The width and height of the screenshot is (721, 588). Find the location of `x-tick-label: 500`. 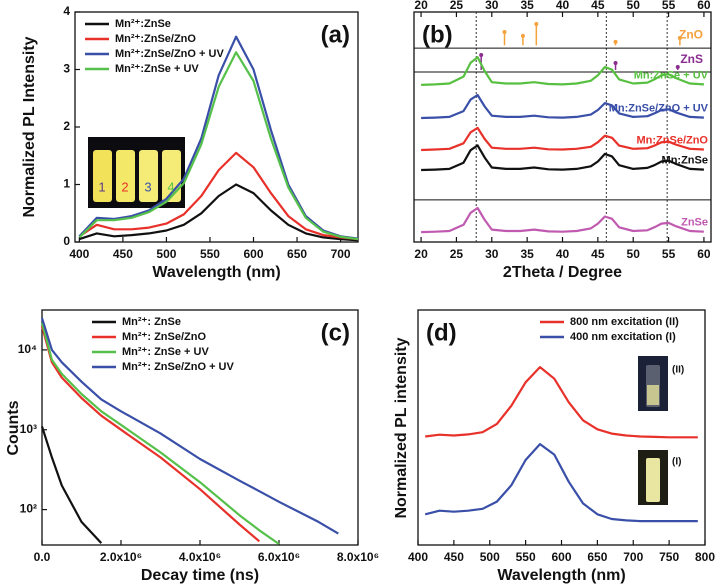

x-tick-label: 500 is located at coordinates (166, 254).